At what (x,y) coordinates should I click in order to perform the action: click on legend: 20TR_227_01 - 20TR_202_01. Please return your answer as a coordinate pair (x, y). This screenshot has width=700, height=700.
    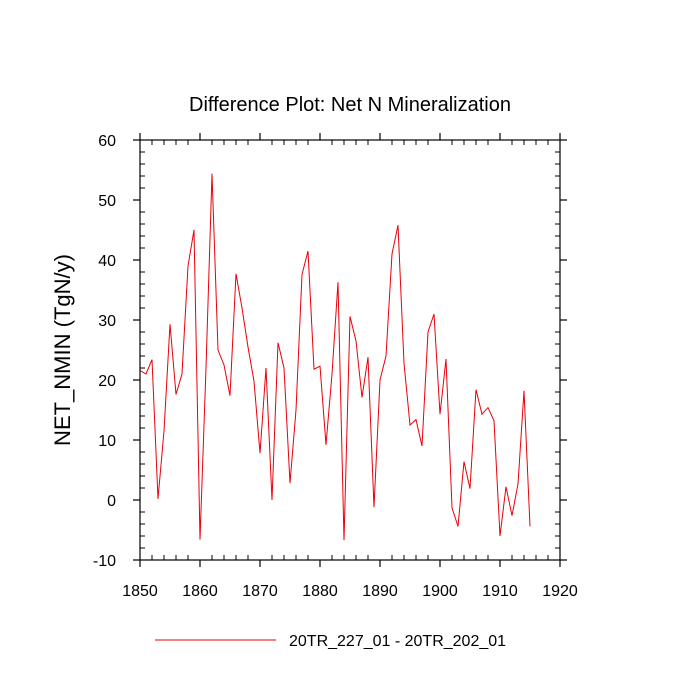
    Looking at the image, I should click on (330, 641).